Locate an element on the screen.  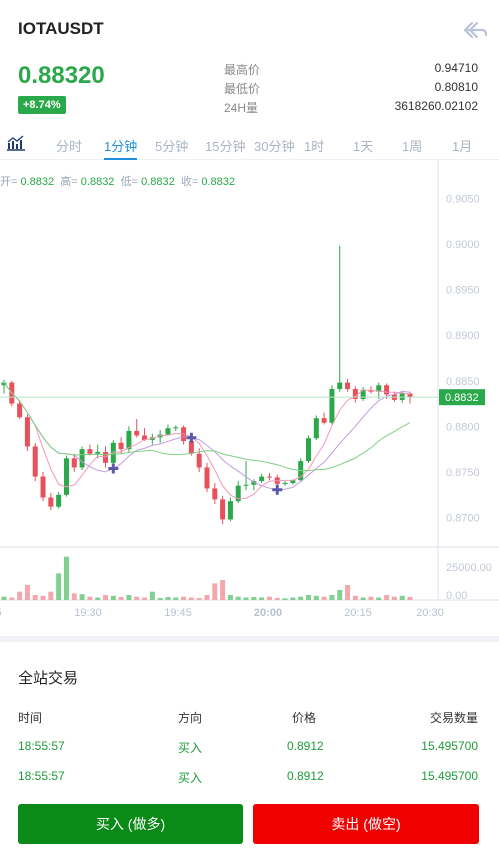
stat-volume-value: 3618260.02102 is located at coordinates (436, 106).